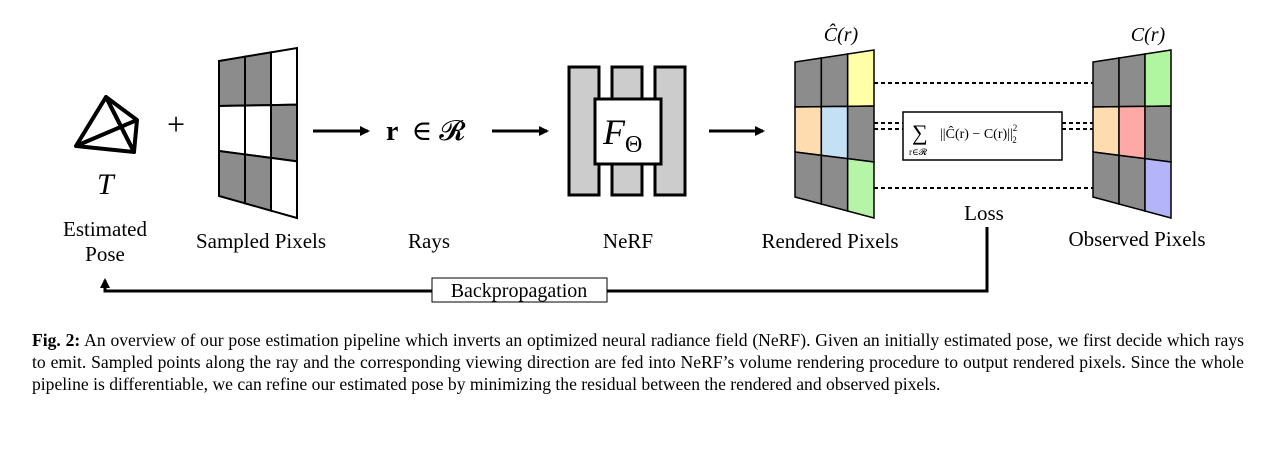  I want to click on nerf-network-block, so click(627, 131).